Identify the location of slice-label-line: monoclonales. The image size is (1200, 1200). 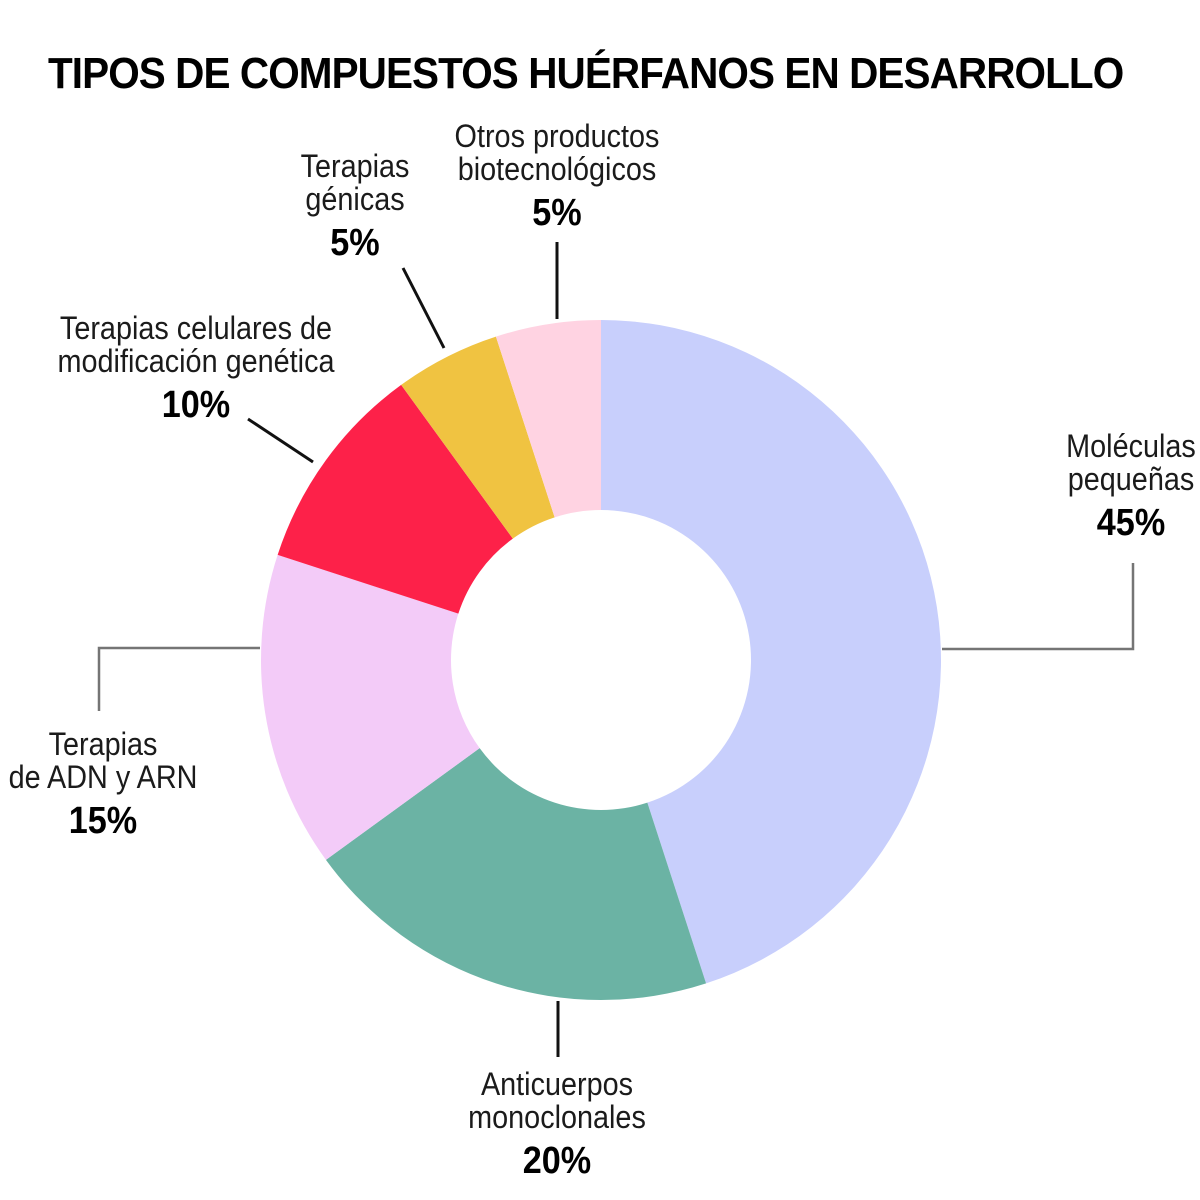
(557, 1117).